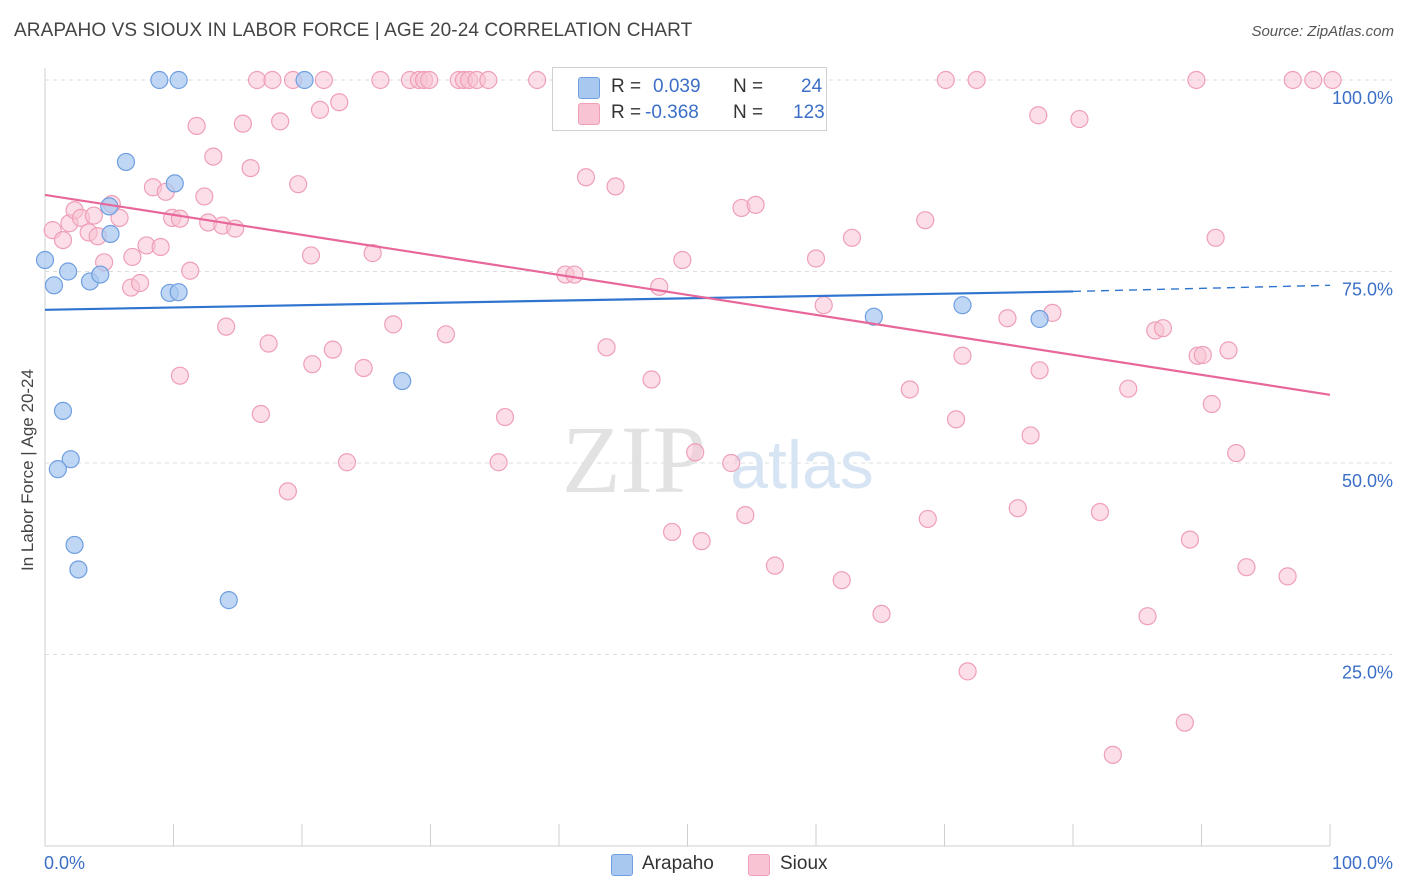 The image size is (1406, 892). Describe the element at coordinates (748, 112) in the screenshot. I see `sioux-n-label: N =` at that location.